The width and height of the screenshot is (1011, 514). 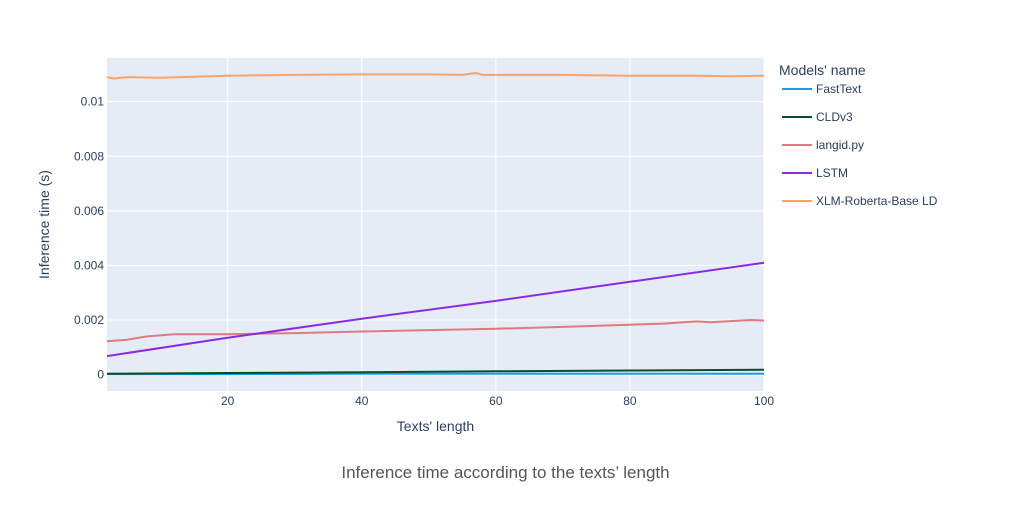 What do you see at coordinates (832, 173) in the screenshot?
I see `legend-label: LSTM` at bounding box center [832, 173].